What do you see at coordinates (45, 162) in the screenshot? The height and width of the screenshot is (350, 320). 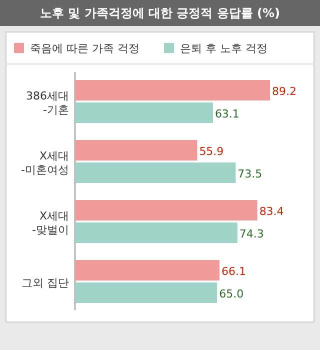 I see `y-tick-label: X세대 -미혼여성` at bounding box center [45, 162].